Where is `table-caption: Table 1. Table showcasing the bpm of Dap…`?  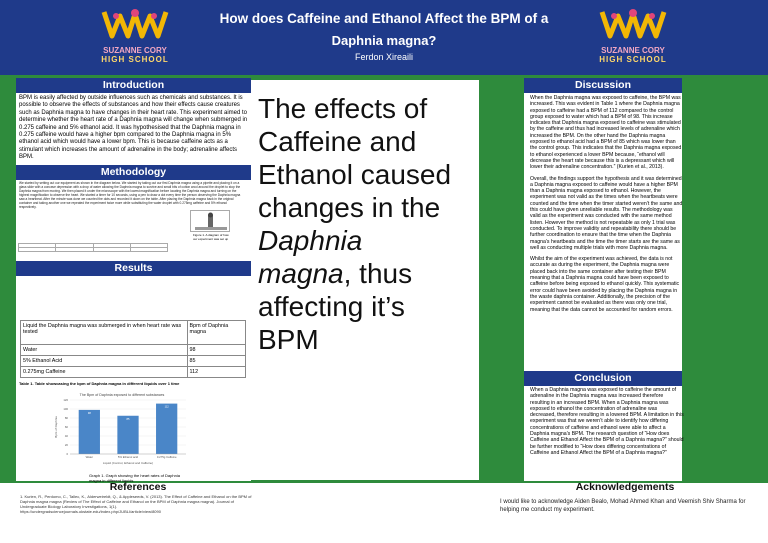
table-caption: Table 1. Table showcasing the bpm of Dap… is located at coordinates (99, 383).